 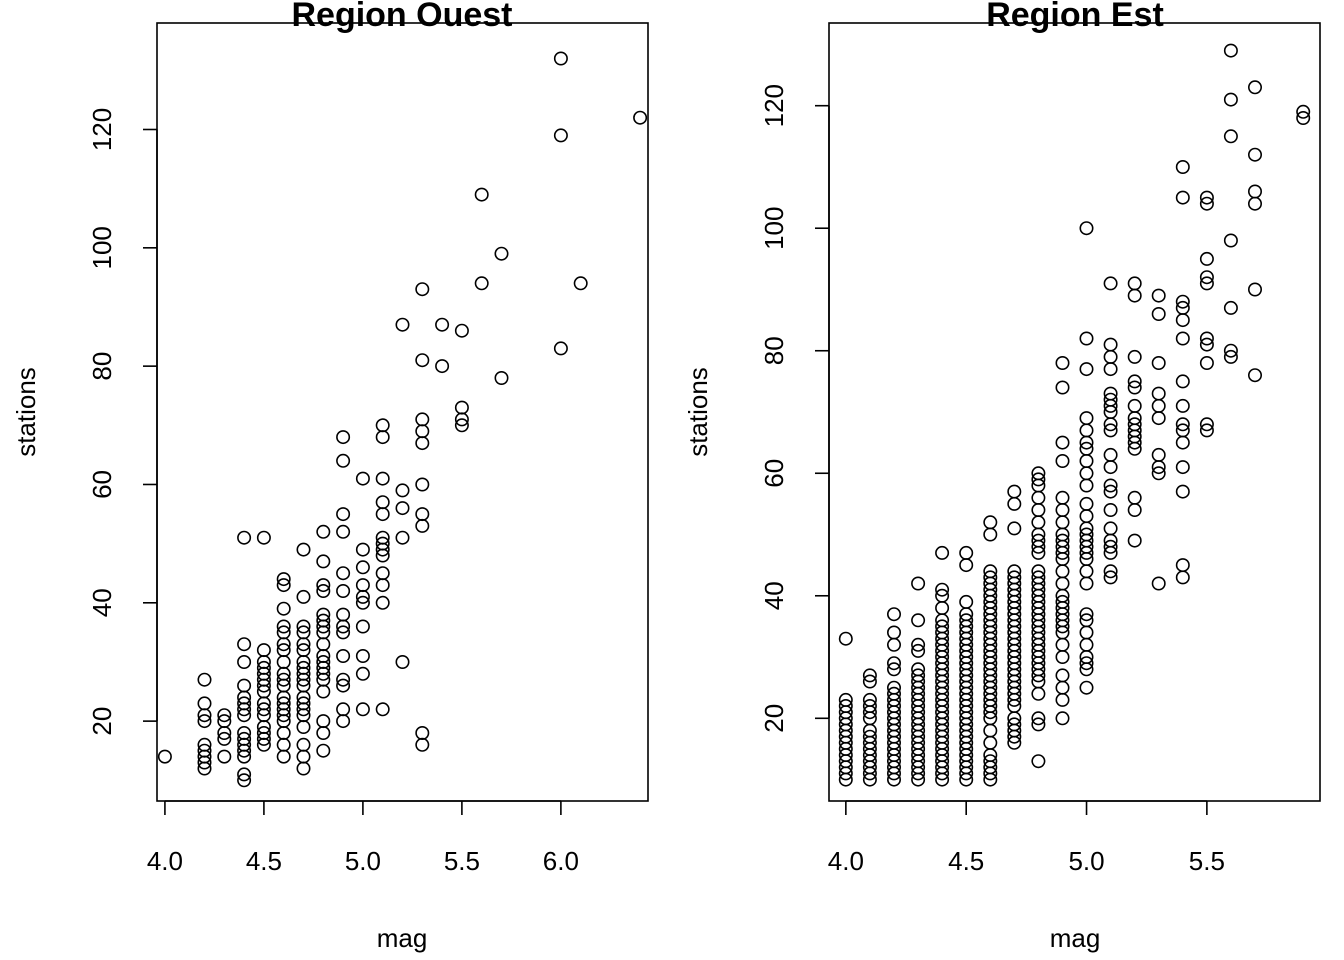 I want to click on x-tick-label: 4.0, so click(x=165, y=861).